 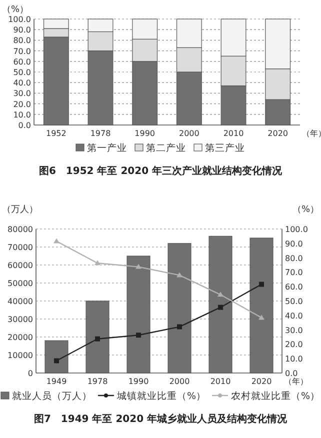 I want to click on y-tick-label: 20000, so click(x=20, y=337).